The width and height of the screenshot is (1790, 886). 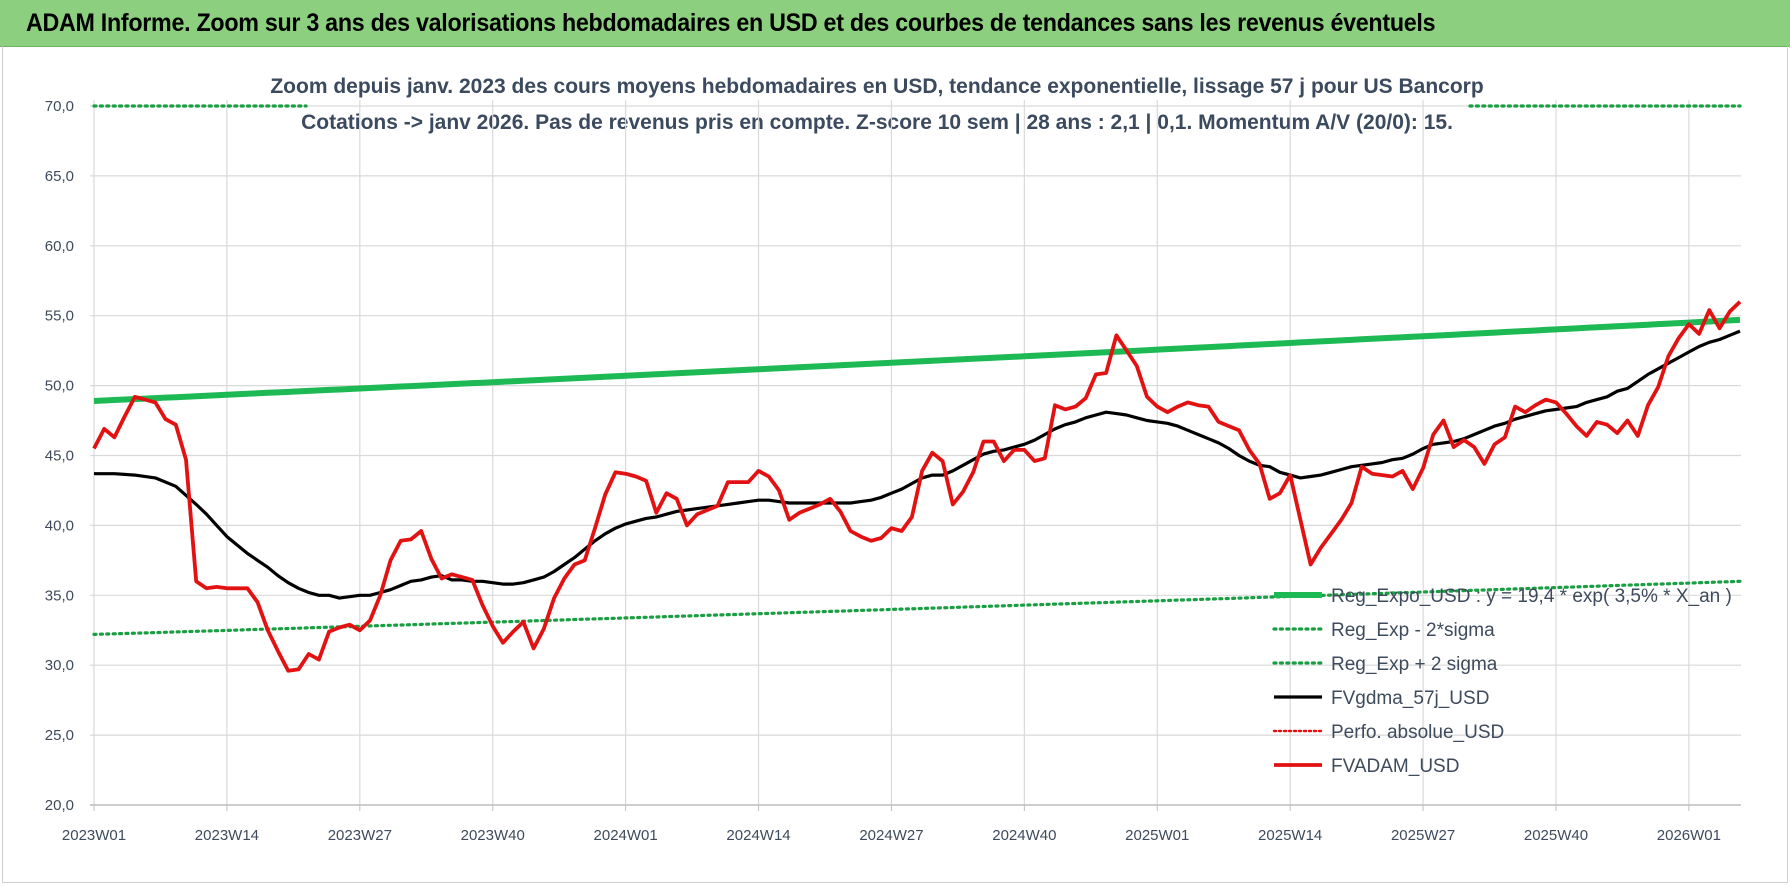 I want to click on y-tick-label: 45,0, so click(x=59, y=456).